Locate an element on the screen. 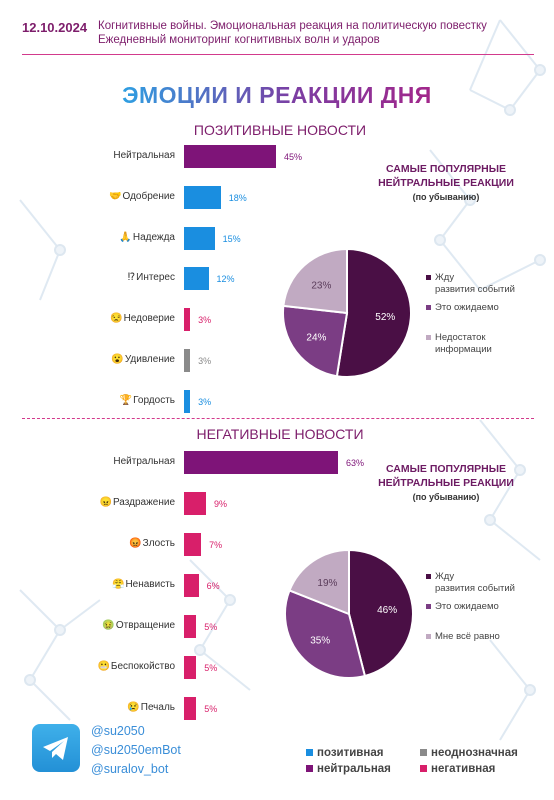 This screenshot has height=800, width=554. pie-legend-text: Недостаток информации is located at coordinates (463, 343).